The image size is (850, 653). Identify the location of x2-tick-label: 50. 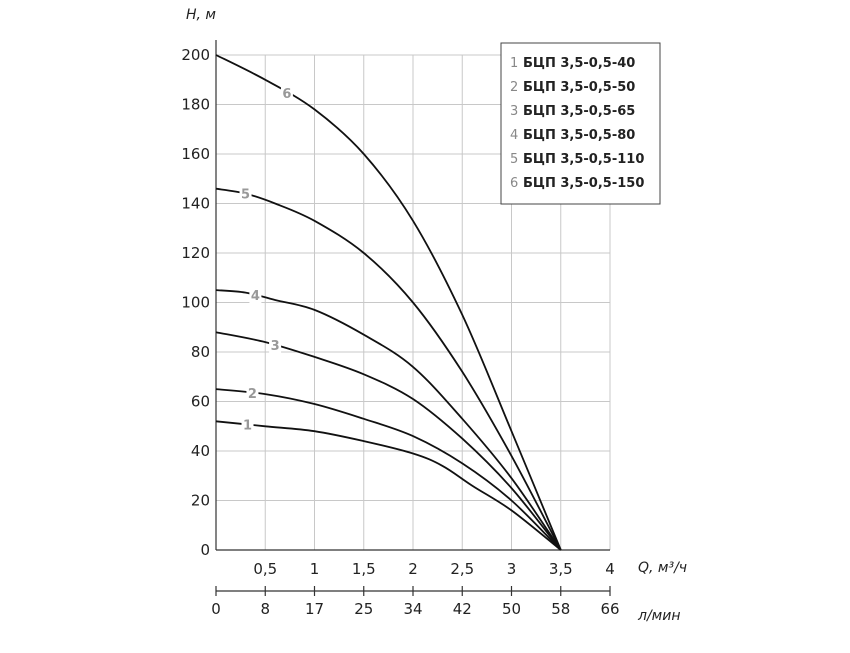
(511, 609).